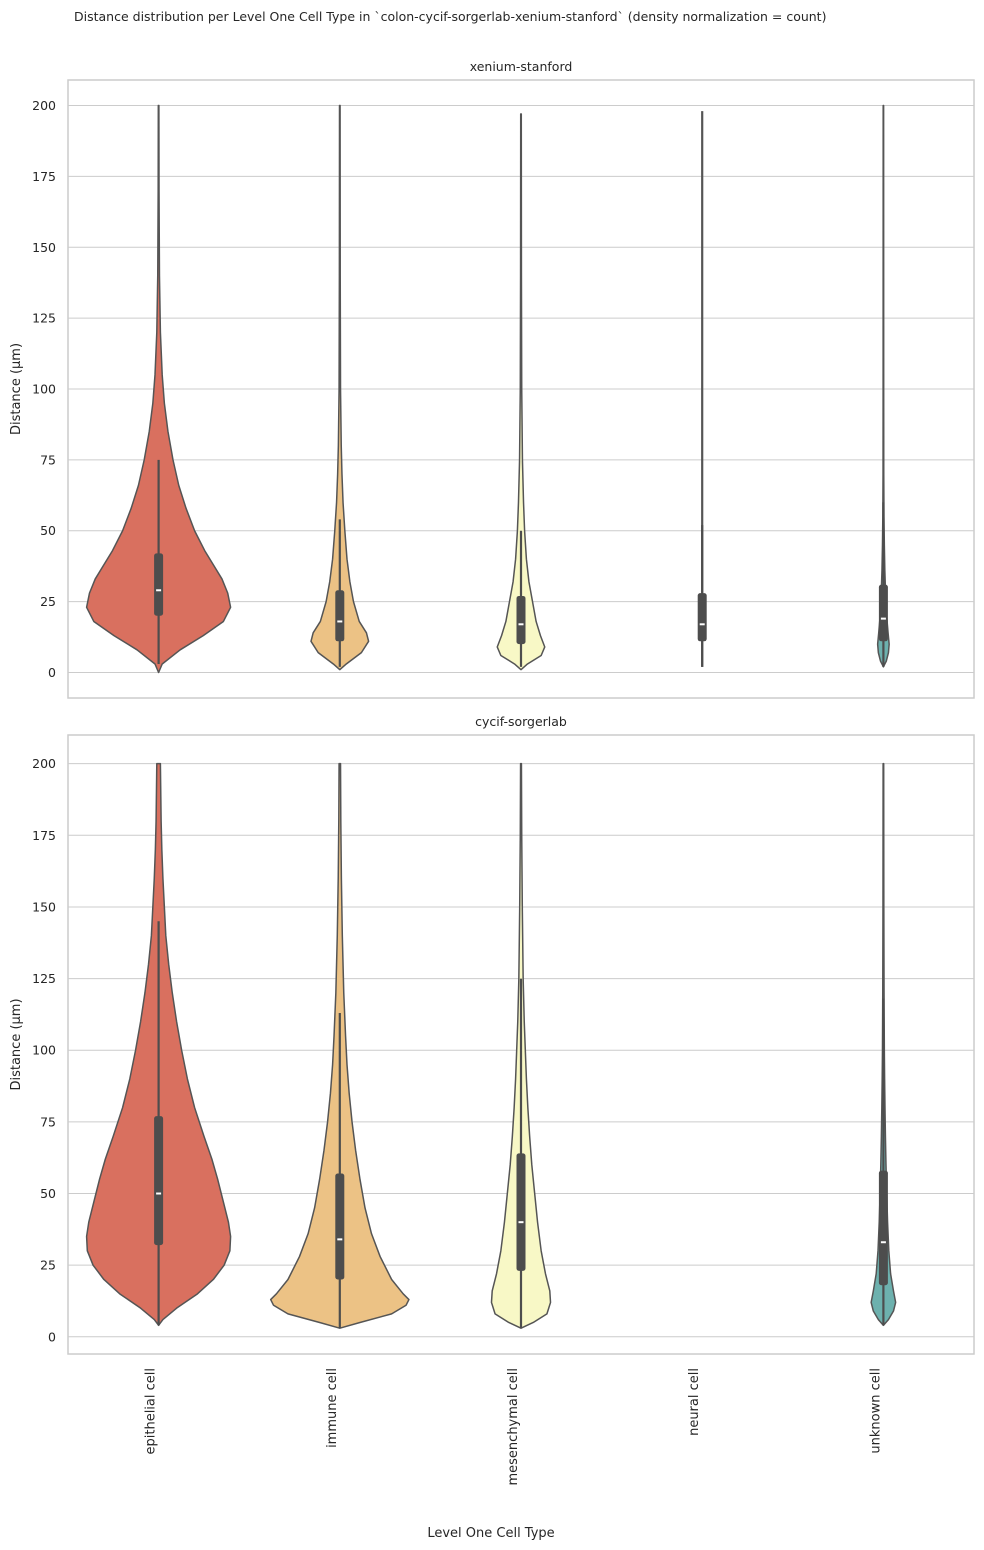  What do you see at coordinates (875, 1411) in the screenshot?
I see `x-tick-label-unknown-cell: unknown cell` at bounding box center [875, 1411].